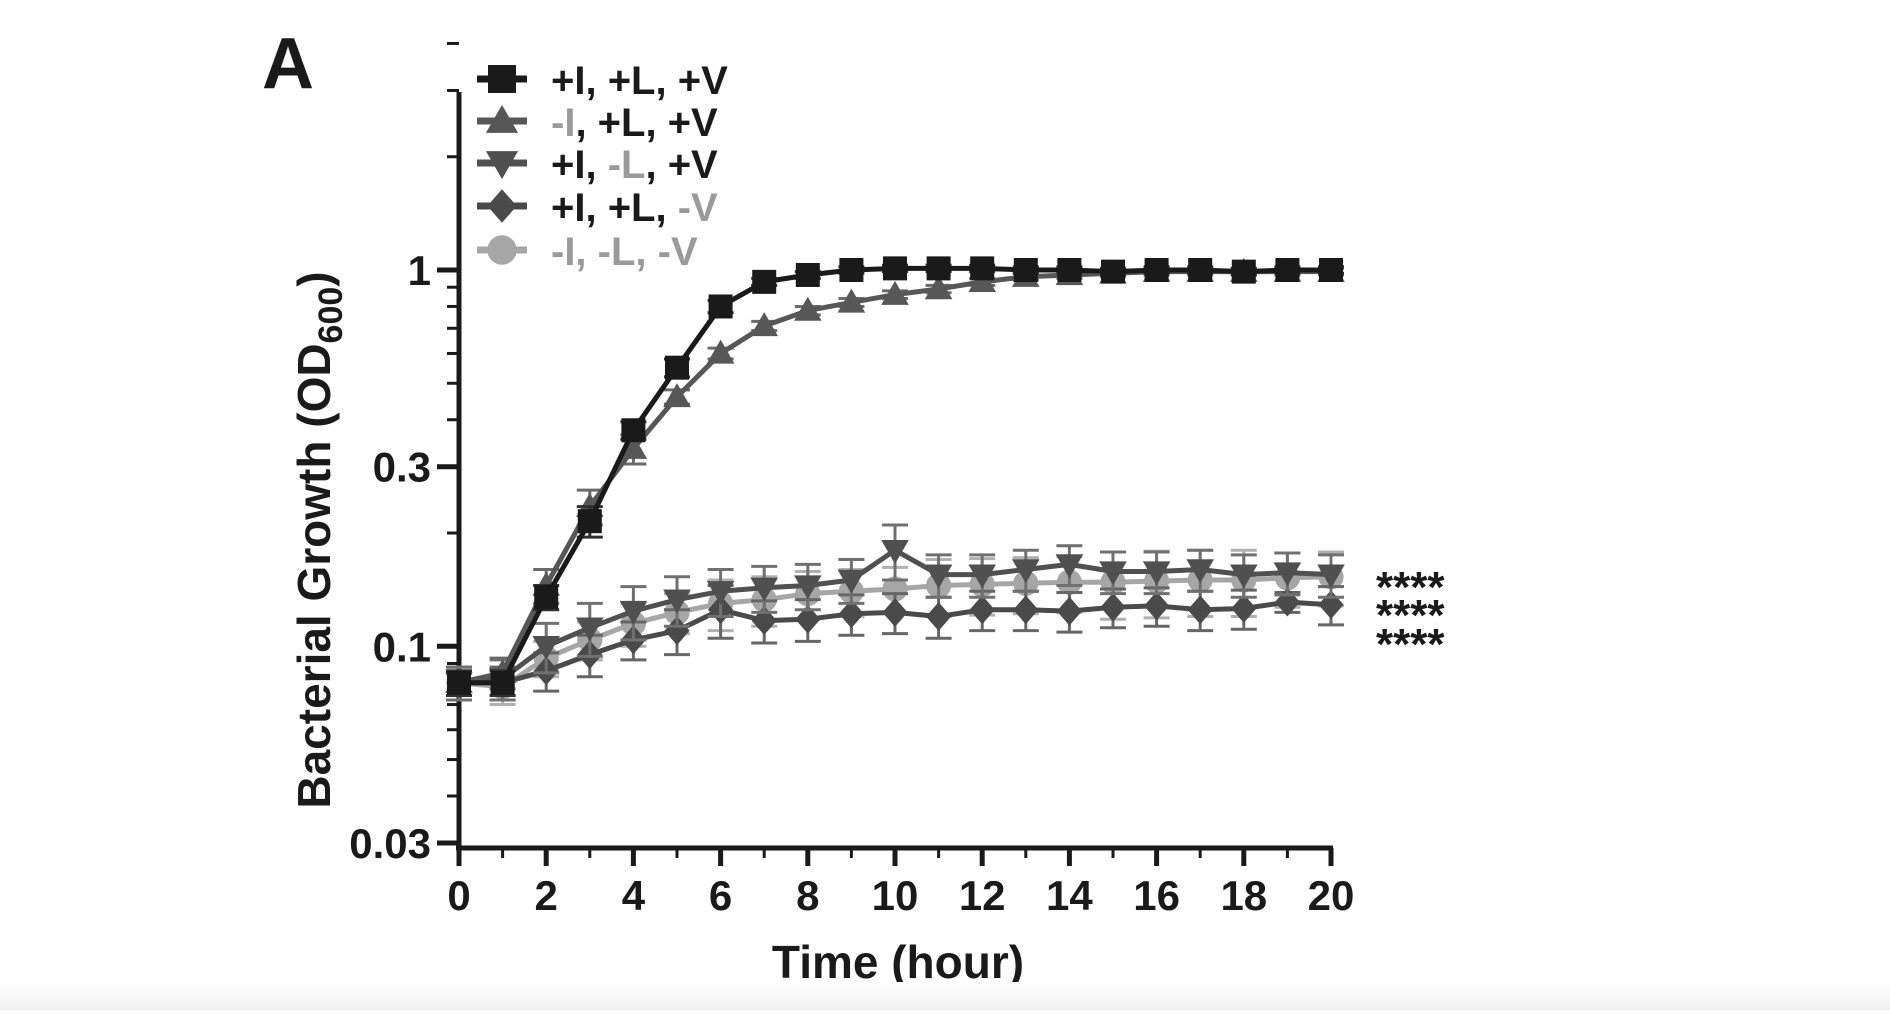 The image size is (1890, 1015). Describe the element at coordinates (720, 895) in the screenshot. I see `x-tick-label: 6` at that location.